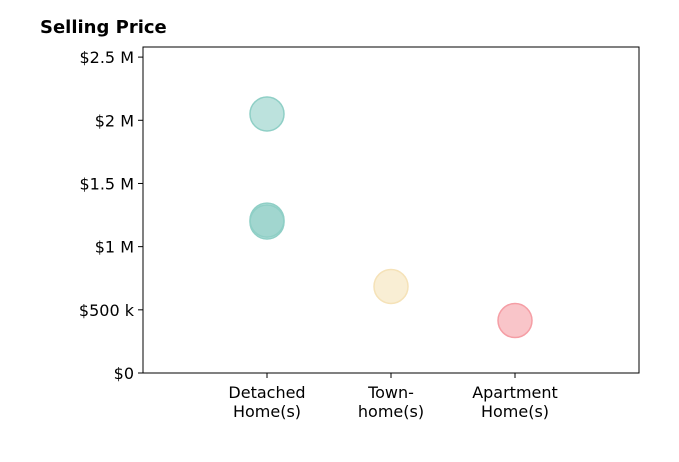  Describe the element at coordinates (103, 27) in the screenshot. I see `chart-title: Selling Price` at that location.